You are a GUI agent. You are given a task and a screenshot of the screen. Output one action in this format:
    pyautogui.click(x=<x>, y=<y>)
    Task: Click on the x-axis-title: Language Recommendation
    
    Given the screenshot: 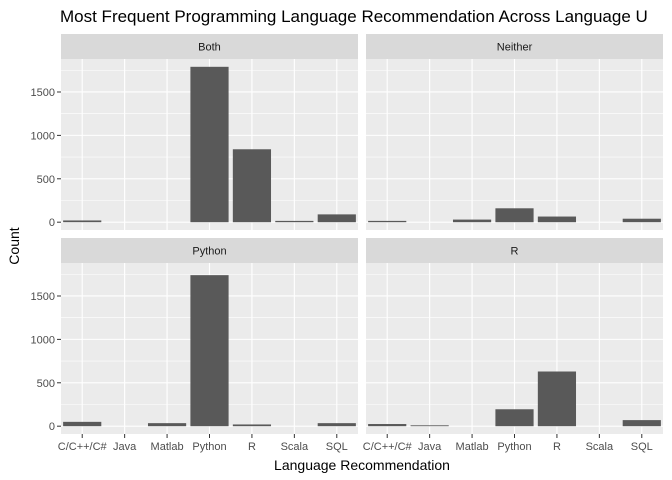 What is the action you would take?
    pyautogui.click(x=362, y=465)
    